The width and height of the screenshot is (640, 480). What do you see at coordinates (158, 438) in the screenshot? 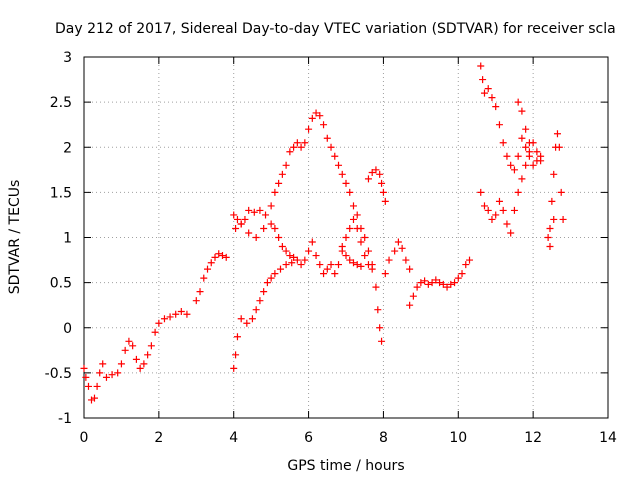
I see `x-tick-label: 2` at bounding box center [158, 438].